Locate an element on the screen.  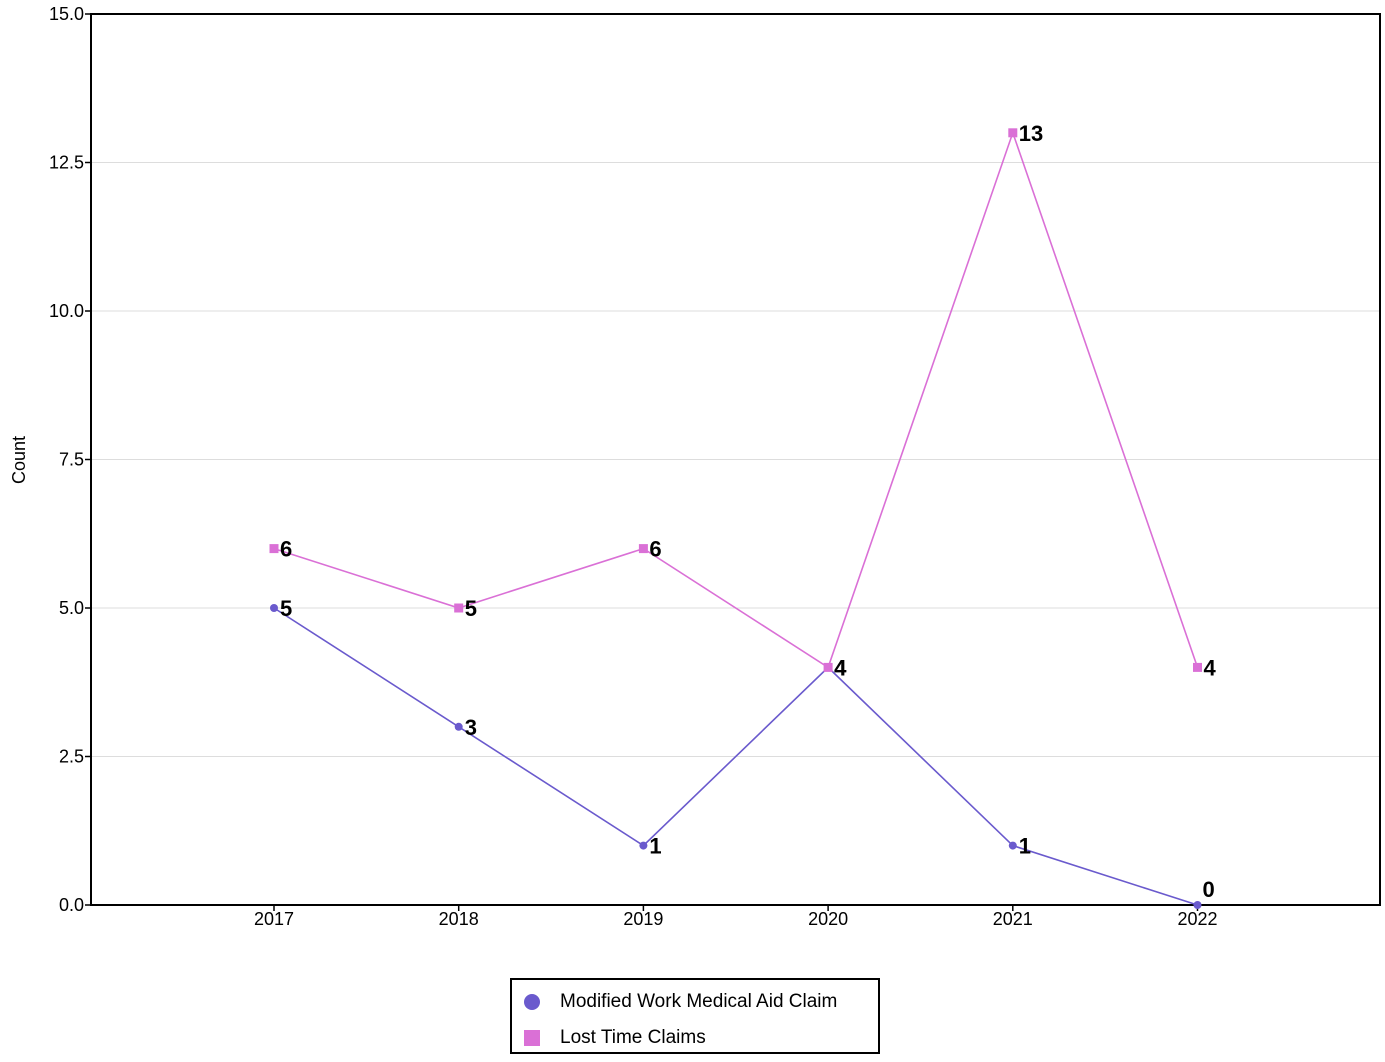
legend-item-series-1: Modified Work Medical Aid Claim is located at coordinates (680, 1002).